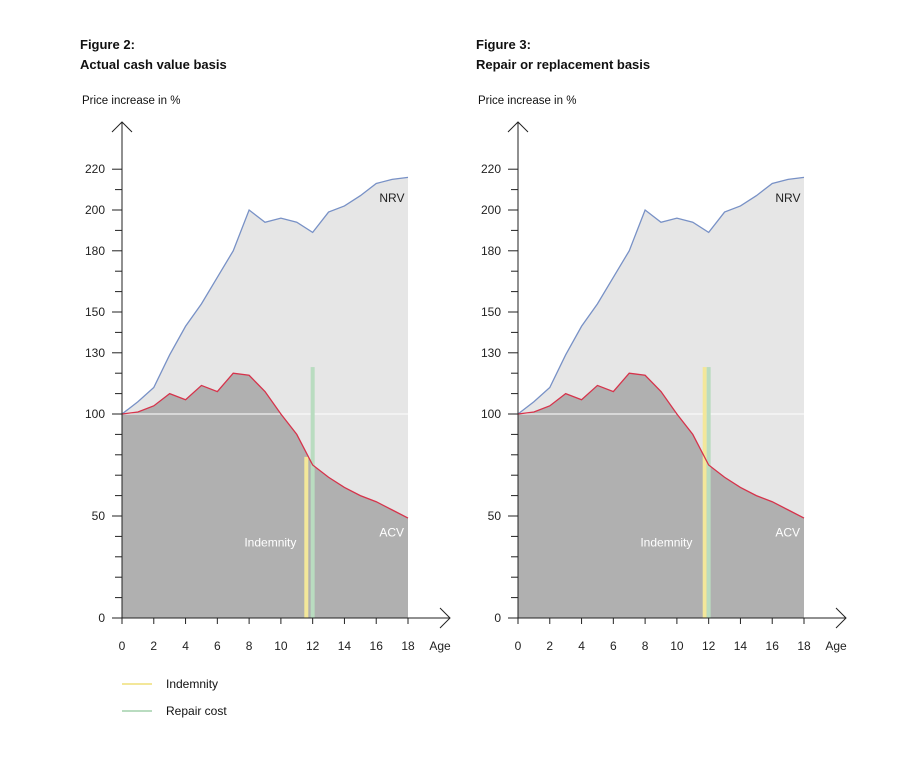  I want to click on figure-3-title: Repair or replacement basis, so click(563, 64).